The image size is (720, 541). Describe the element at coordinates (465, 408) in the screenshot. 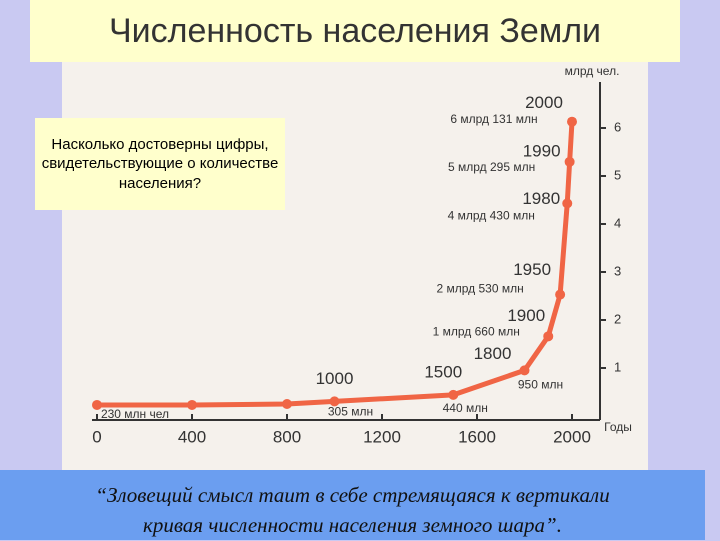

I see `value-label: 440 млн` at that location.